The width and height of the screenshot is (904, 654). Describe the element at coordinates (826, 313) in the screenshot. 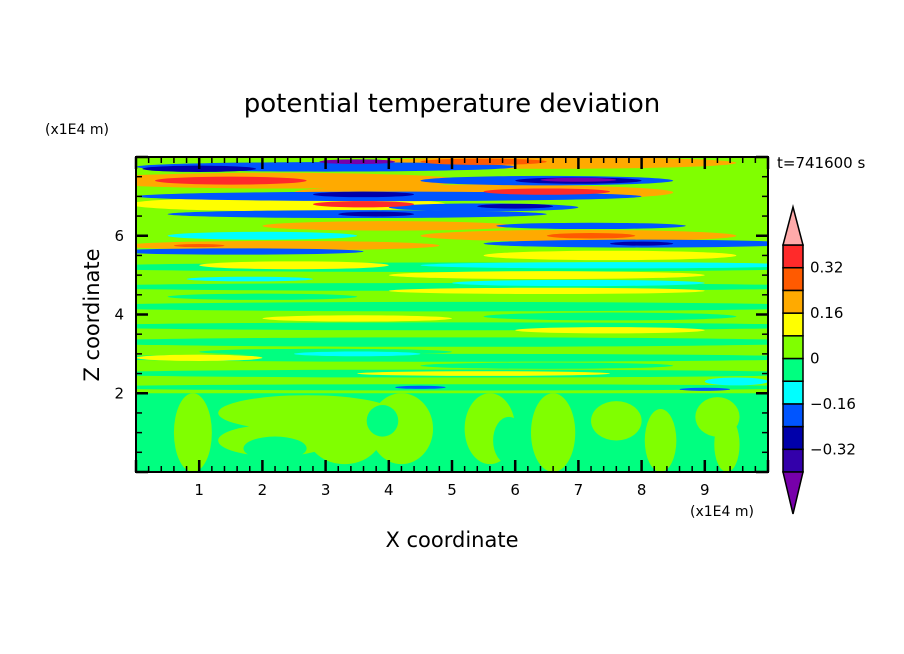

I see `colorbar-tick-label: 0.16` at that location.